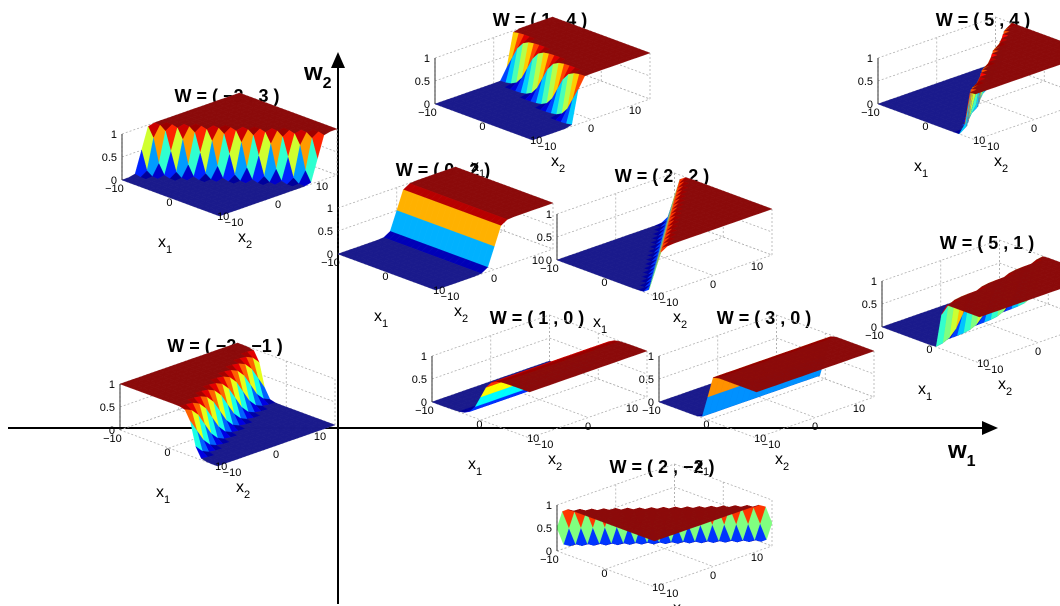 The image size is (1060, 606). Describe the element at coordinates (983, 20) in the screenshot. I see `plot-title: W = ( 5 , 4 )` at that location.